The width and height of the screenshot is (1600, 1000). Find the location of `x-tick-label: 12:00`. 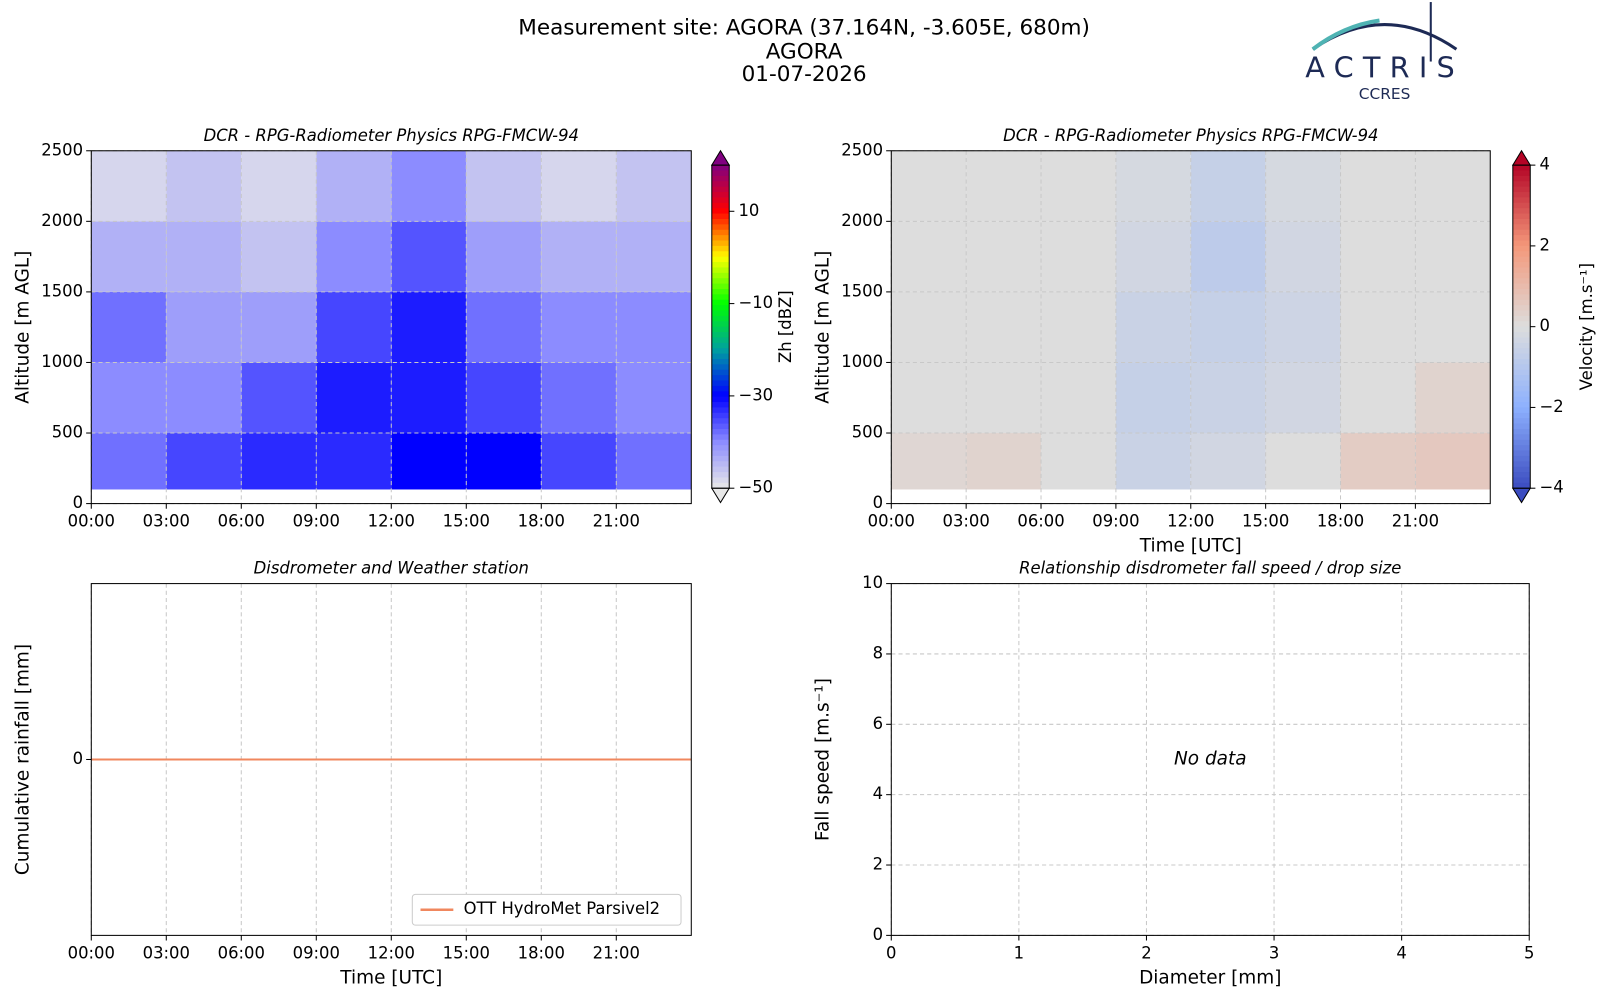

x-tick-label: 12:00 is located at coordinates (391, 952).